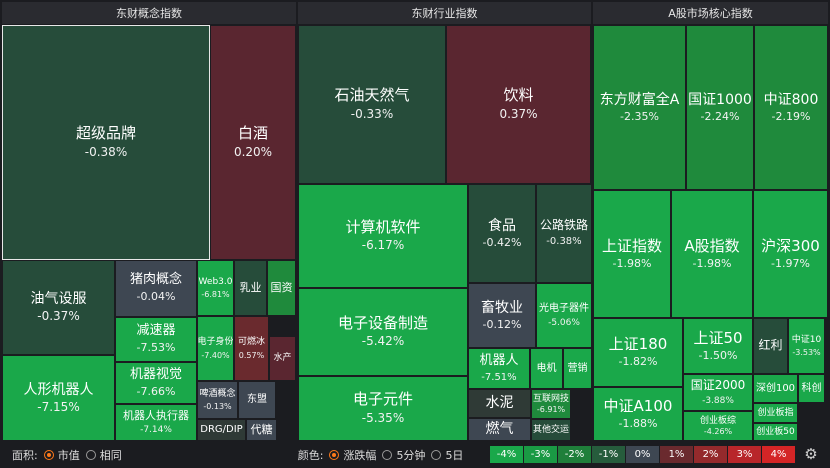 The width and height of the screenshot is (830, 468). I want to click on area-option-market-cap: 市值, so click(61, 455).